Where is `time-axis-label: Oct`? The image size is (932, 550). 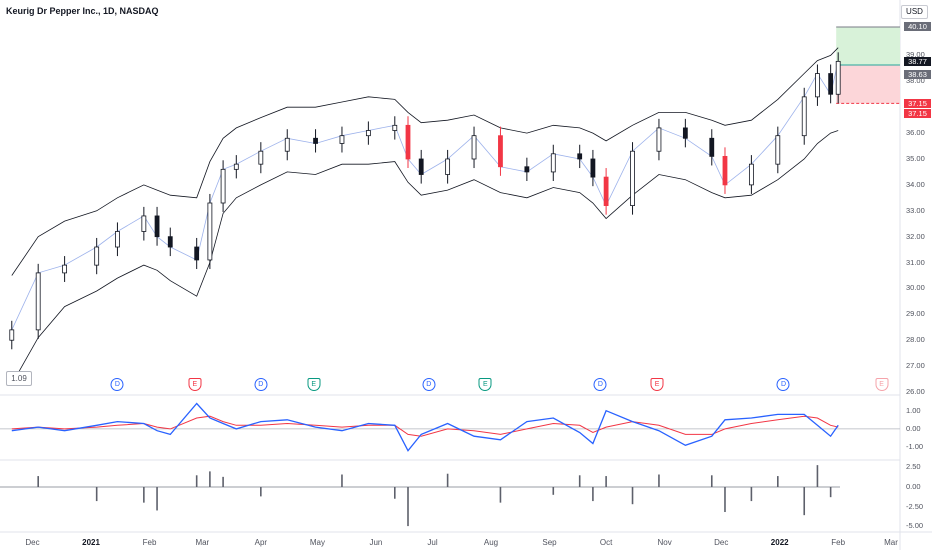
time-axis-label: Oct is located at coordinates (606, 542).